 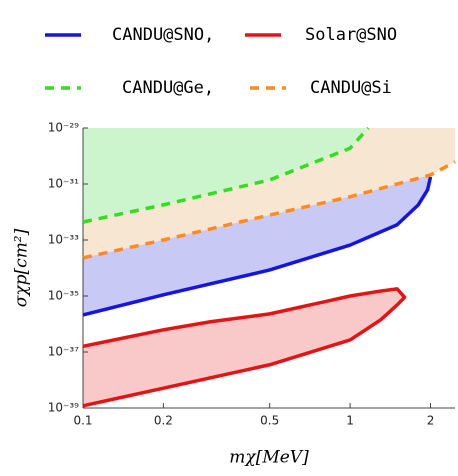 What do you see at coordinates (351, 35) in the screenshot?
I see `legend-label: Solar@SNO` at bounding box center [351, 35].